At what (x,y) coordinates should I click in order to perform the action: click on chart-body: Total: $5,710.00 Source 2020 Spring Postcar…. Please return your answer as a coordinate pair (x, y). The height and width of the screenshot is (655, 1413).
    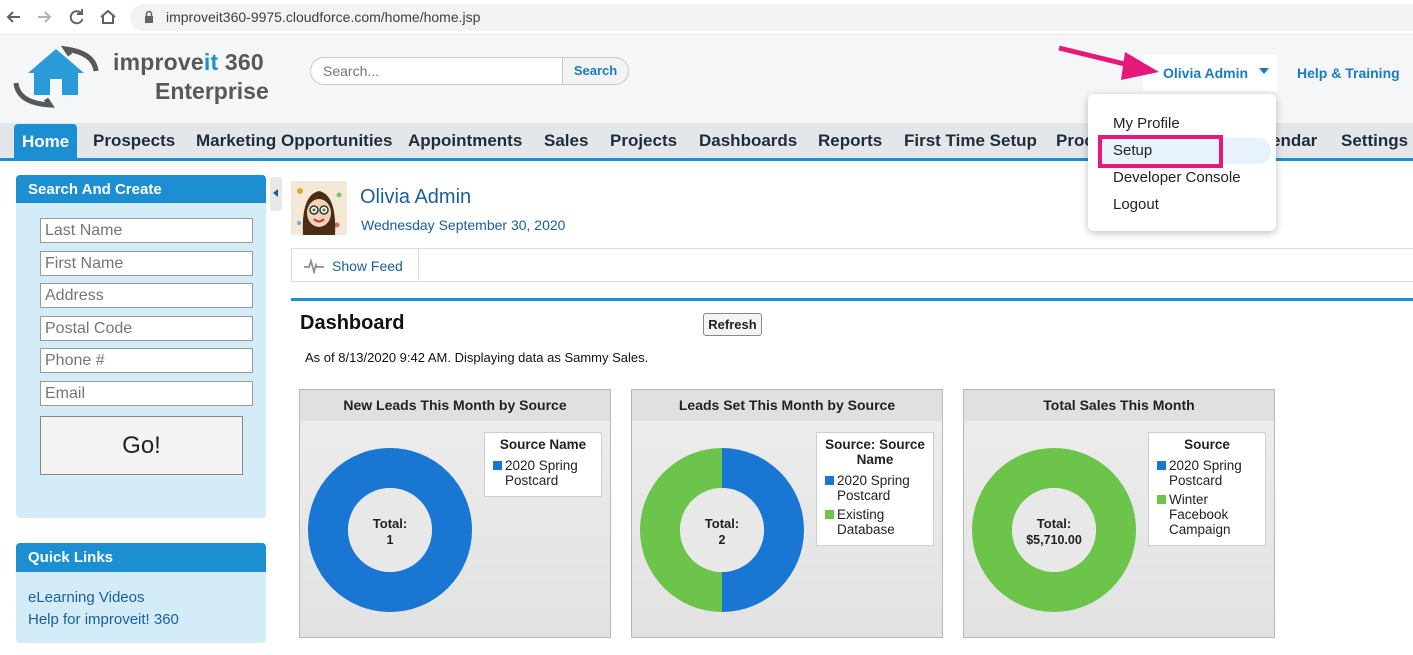
    Looking at the image, I should click on (1119, 529).